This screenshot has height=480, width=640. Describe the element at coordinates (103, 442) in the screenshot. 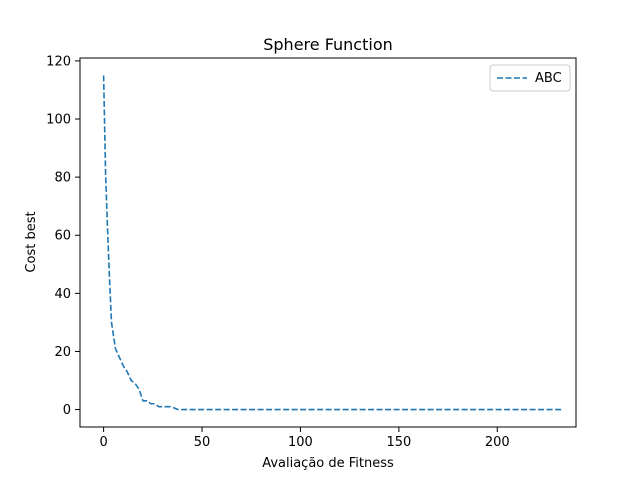

I see `x-tick-label: 0` at that location.